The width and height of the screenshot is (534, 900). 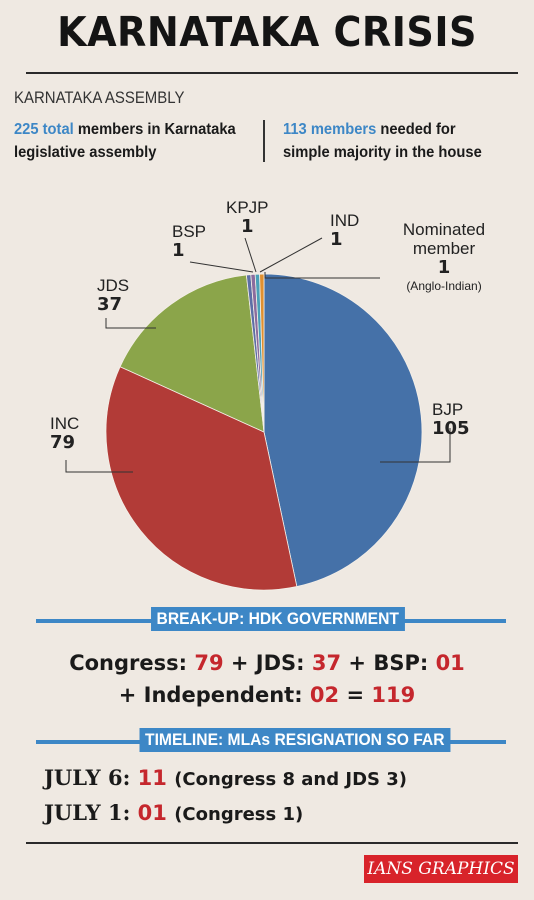 What do you see at coordinates (99, 466) in the screenshot?
I see `leader-inc` at bounding box center [99, 466].